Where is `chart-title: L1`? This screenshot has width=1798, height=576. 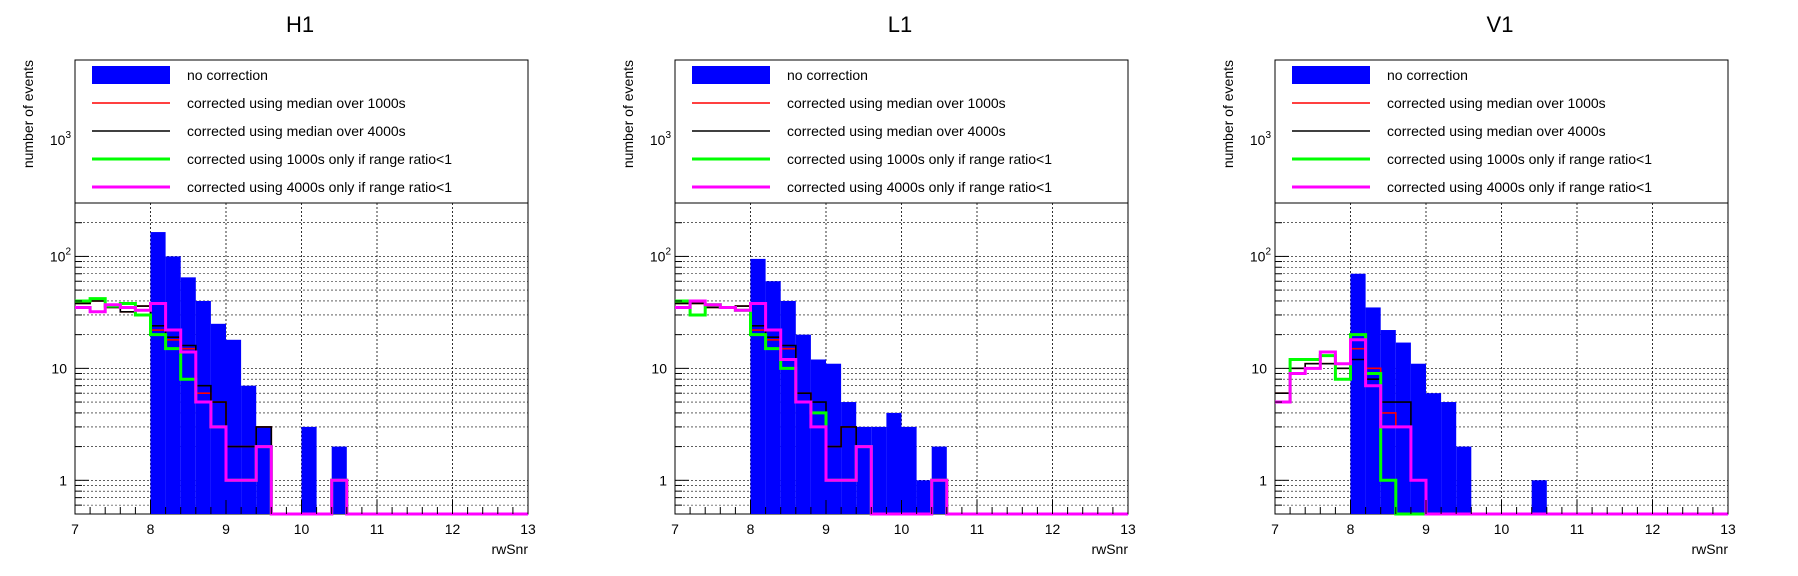 chart-title: L1 is located at coordinates (900, 24).